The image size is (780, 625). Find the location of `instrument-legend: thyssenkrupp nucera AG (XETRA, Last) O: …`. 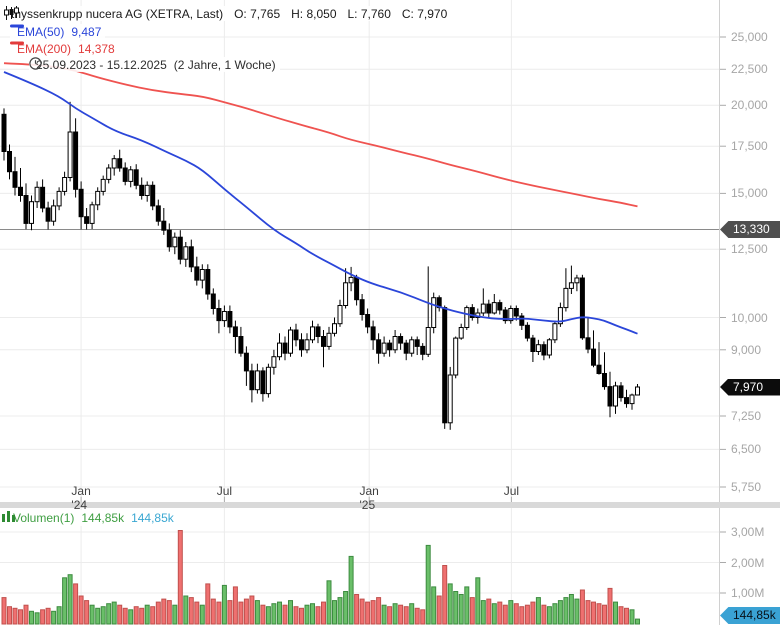

instrument-legend: thyssenkrupp nucera AG (XETRA, Last) O: … is located at coordinates (228, 13).